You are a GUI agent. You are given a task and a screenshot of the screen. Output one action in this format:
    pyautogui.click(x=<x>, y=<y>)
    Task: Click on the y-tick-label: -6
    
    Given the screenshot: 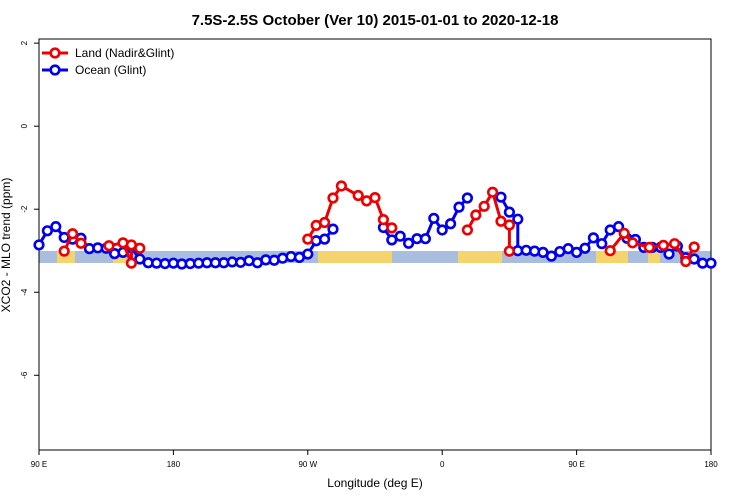 What is the action you would take?
    pyautogui.click(x=24, y=375)
    